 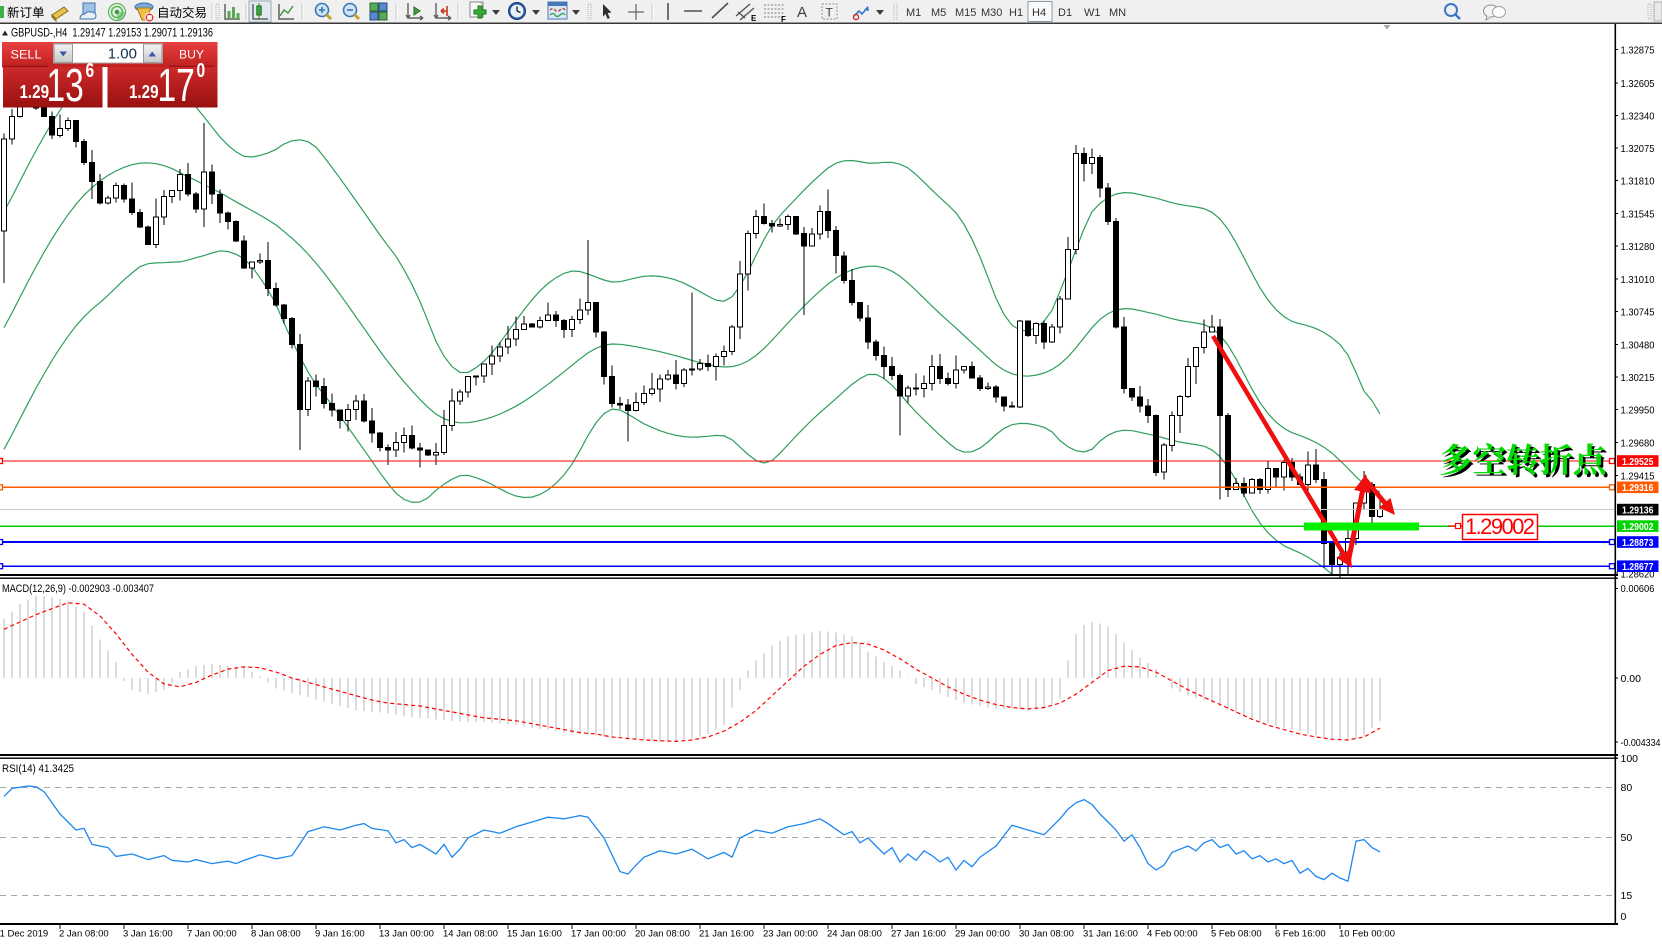 What do you see at coordinates (1638, 84) in the screenshot?
I see `svg-text: 1.32605` at bounding box center [1638, 84].